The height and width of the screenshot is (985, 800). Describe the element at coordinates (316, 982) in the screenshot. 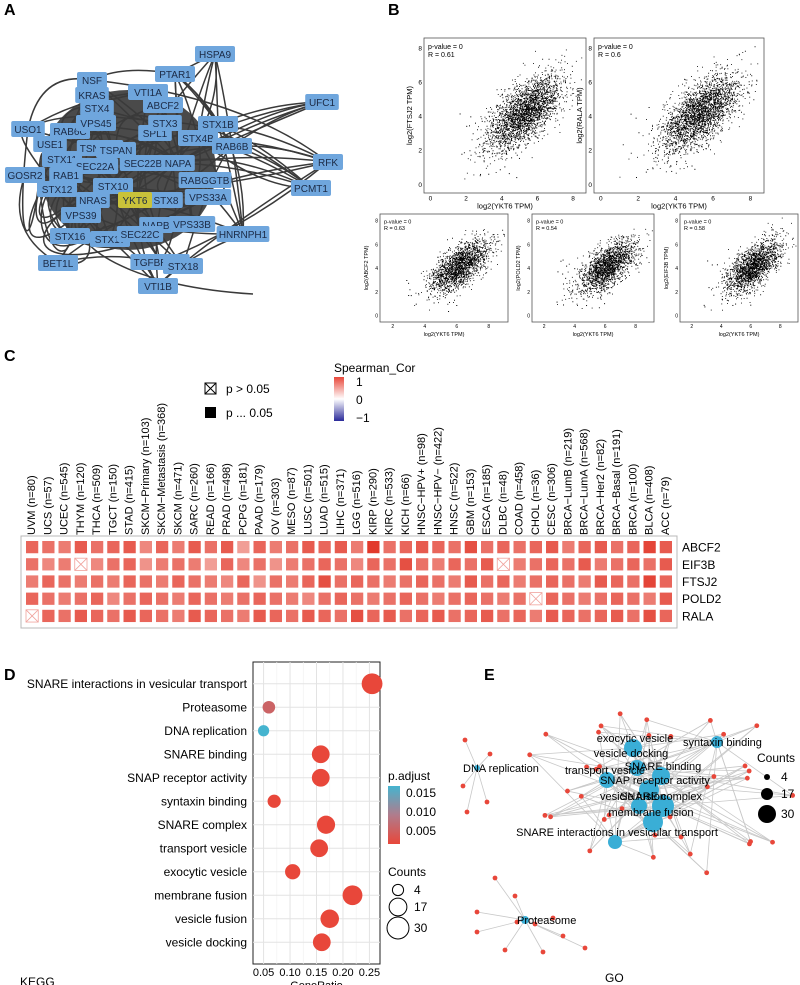

I see `dotplot-xlabel: GeneRatio` at that location.